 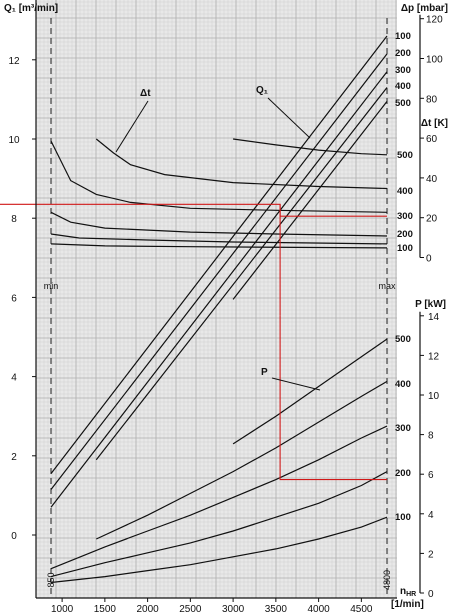 What do you see at coordinates (431, 515) in the screenshot?
I see `p-tick-label: 4` at bounding box center [431, 515].